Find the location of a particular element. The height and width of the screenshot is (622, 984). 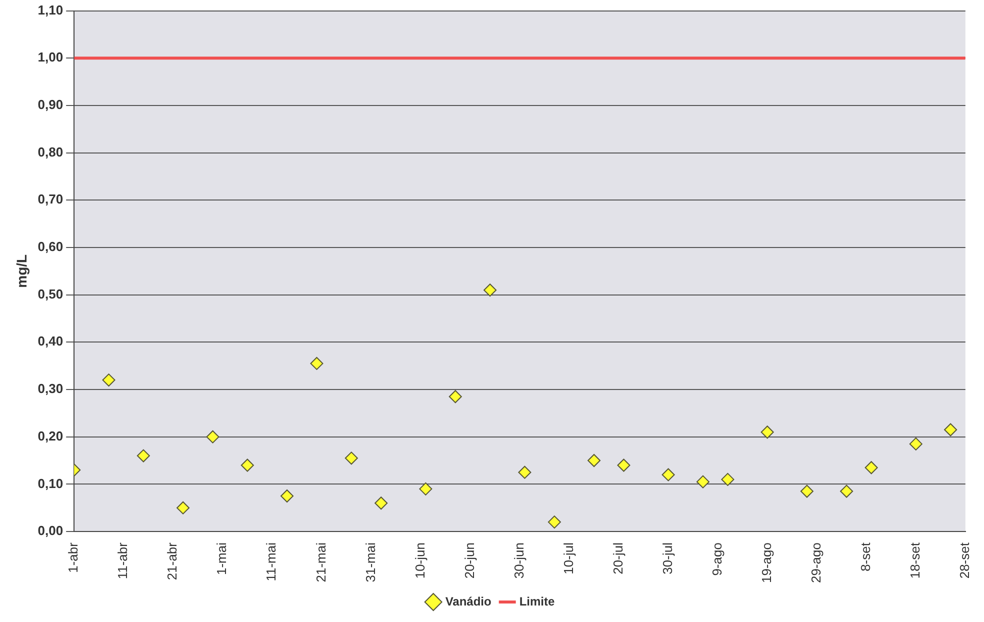

y-tick-label: 0,40 is located at coordinates (51, 341).